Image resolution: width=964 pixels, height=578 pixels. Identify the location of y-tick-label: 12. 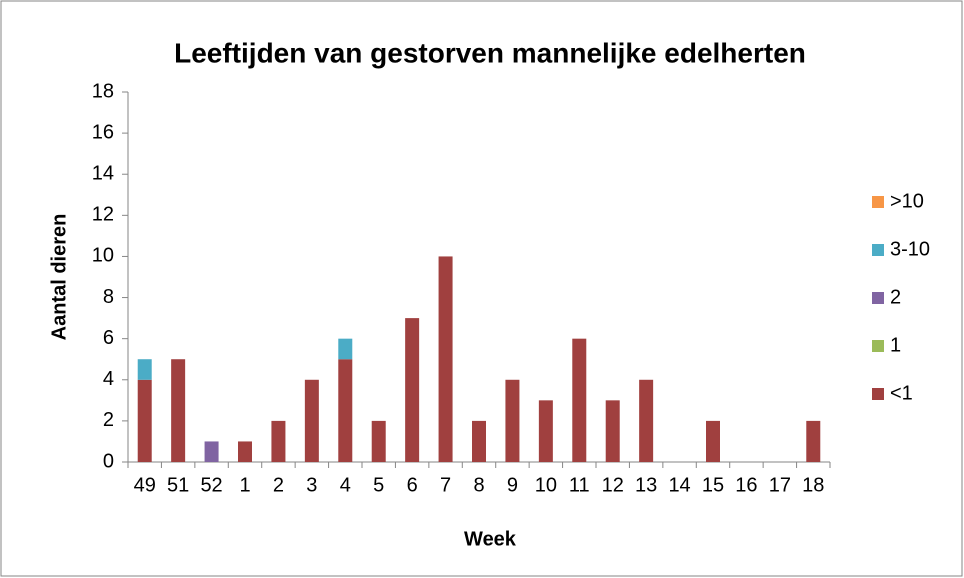
(103, 215).